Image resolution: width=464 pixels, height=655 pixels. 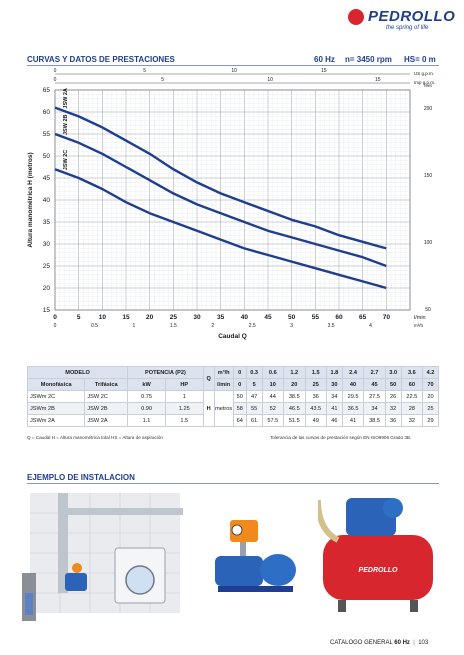 I want to click on x-tick-label: 70, so click(x=387, y=317).